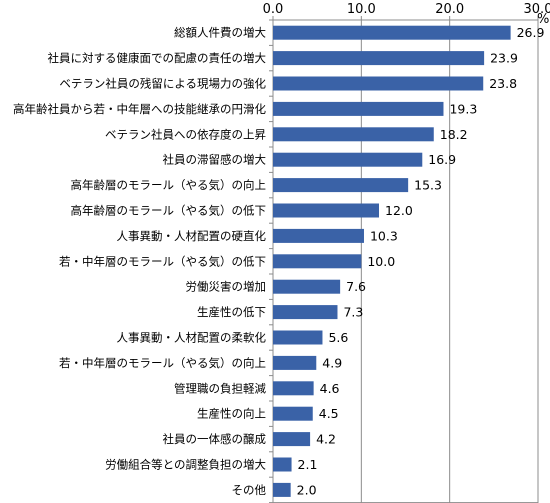 The height and width of the screenshot is (503, 550). What do you see at coordinates (503, 83) in the screenshot?
I see `value-label: 23.8` at bounding box center [503, 83].